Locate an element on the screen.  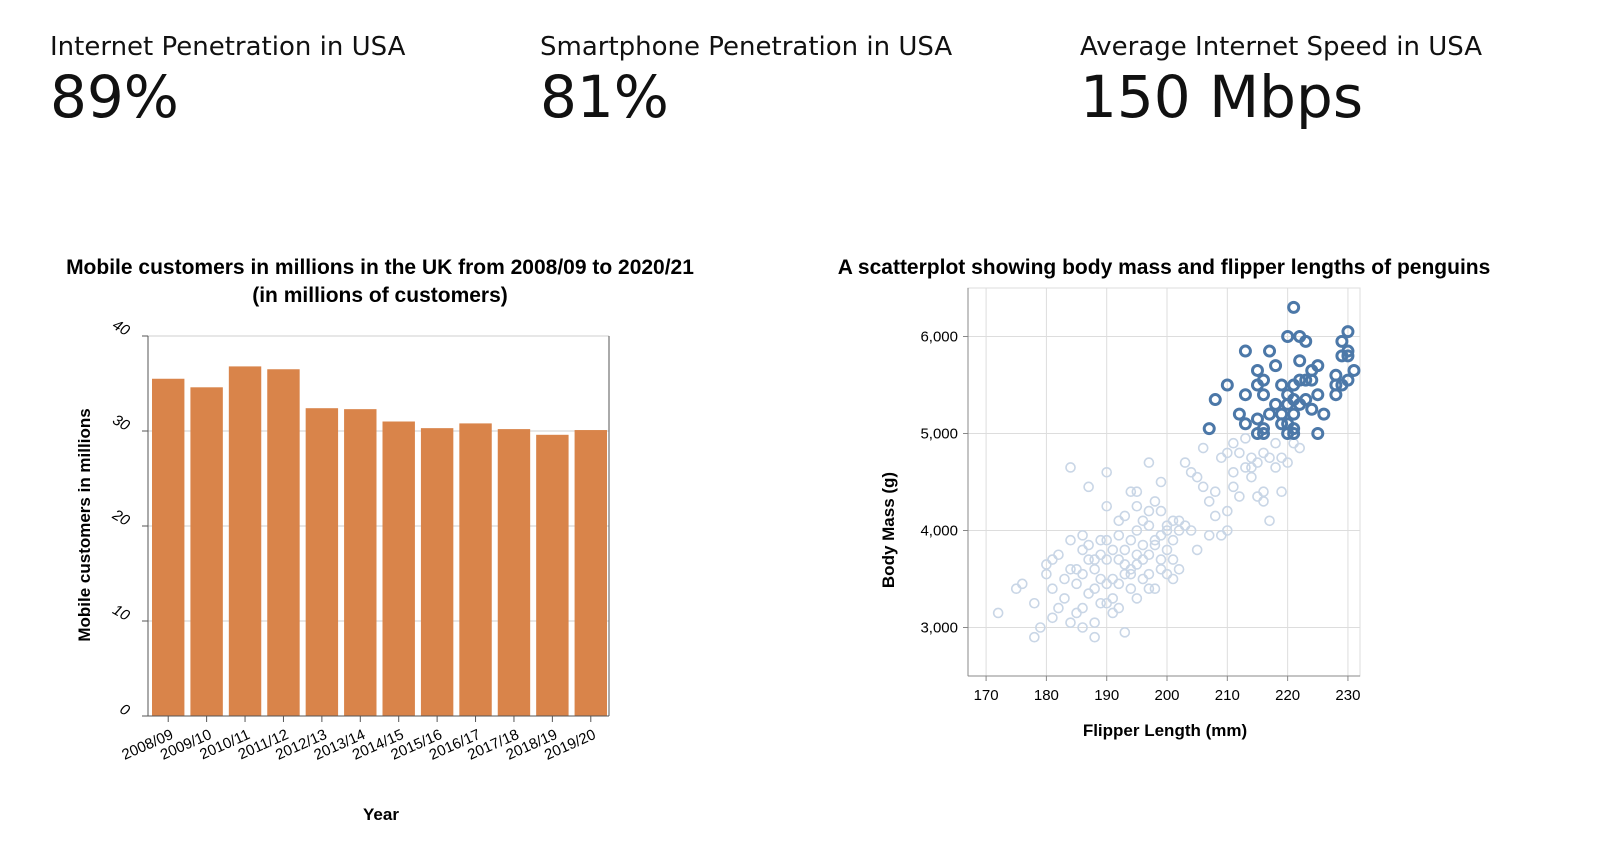
scatter-axes is located at coordinates (1161, 484).